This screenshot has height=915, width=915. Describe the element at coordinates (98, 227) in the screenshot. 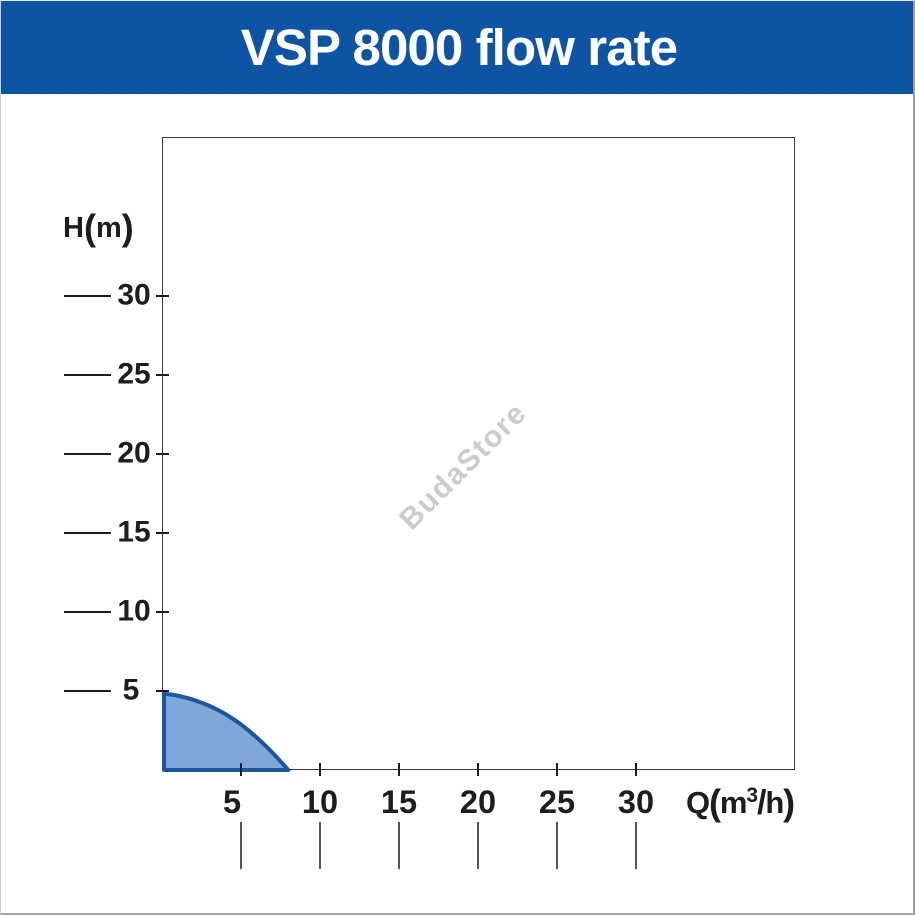

I see `svg-text: H(m)` at that location.